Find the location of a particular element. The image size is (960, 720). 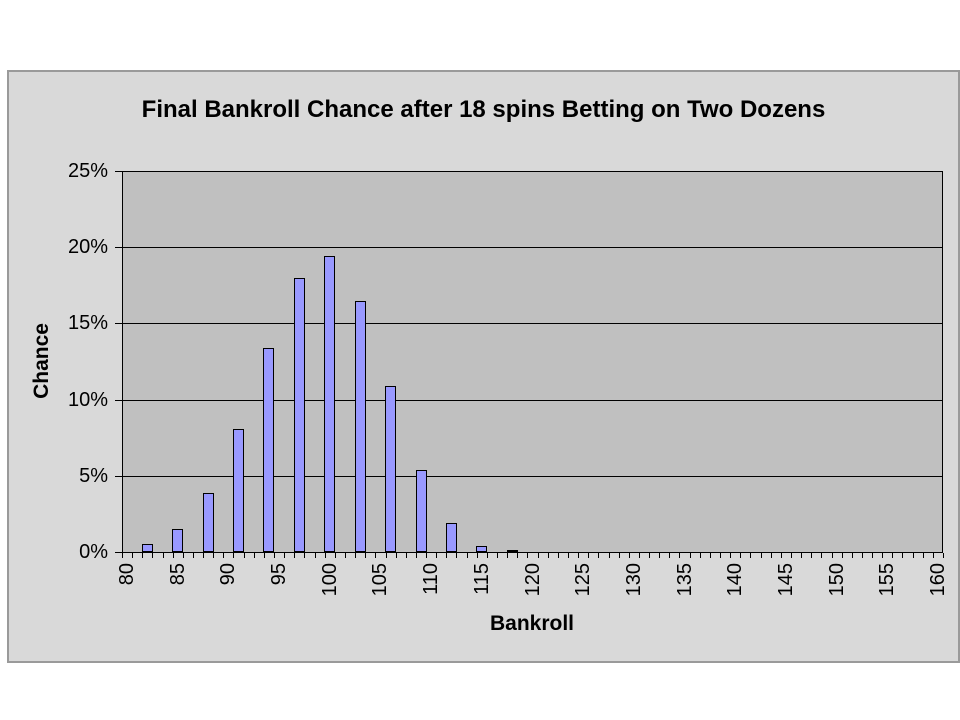

y-tick-label: 10% is located at coordinates (87, 400).